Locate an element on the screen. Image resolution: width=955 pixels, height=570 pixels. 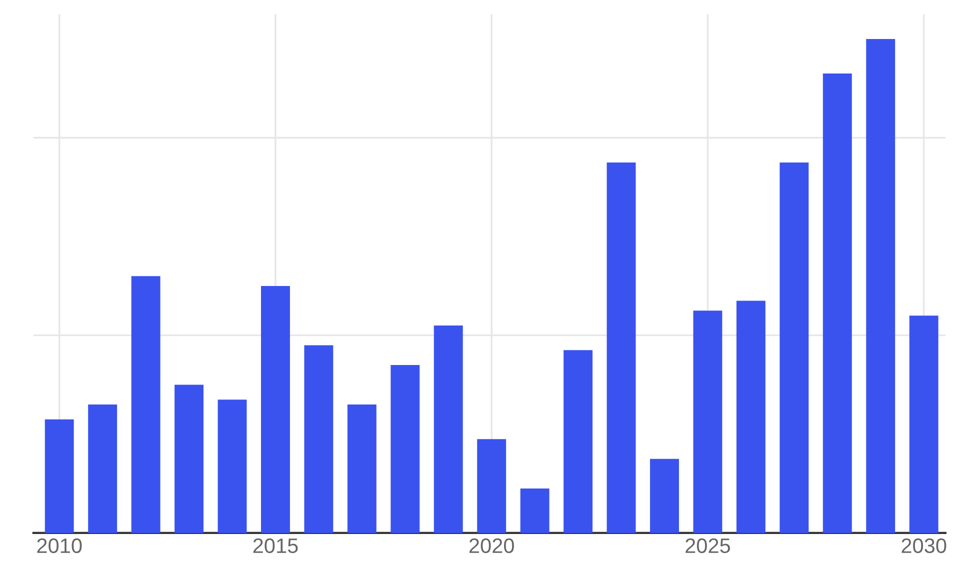
x-tick-label: 2010 is located at coordinates (59, 546).